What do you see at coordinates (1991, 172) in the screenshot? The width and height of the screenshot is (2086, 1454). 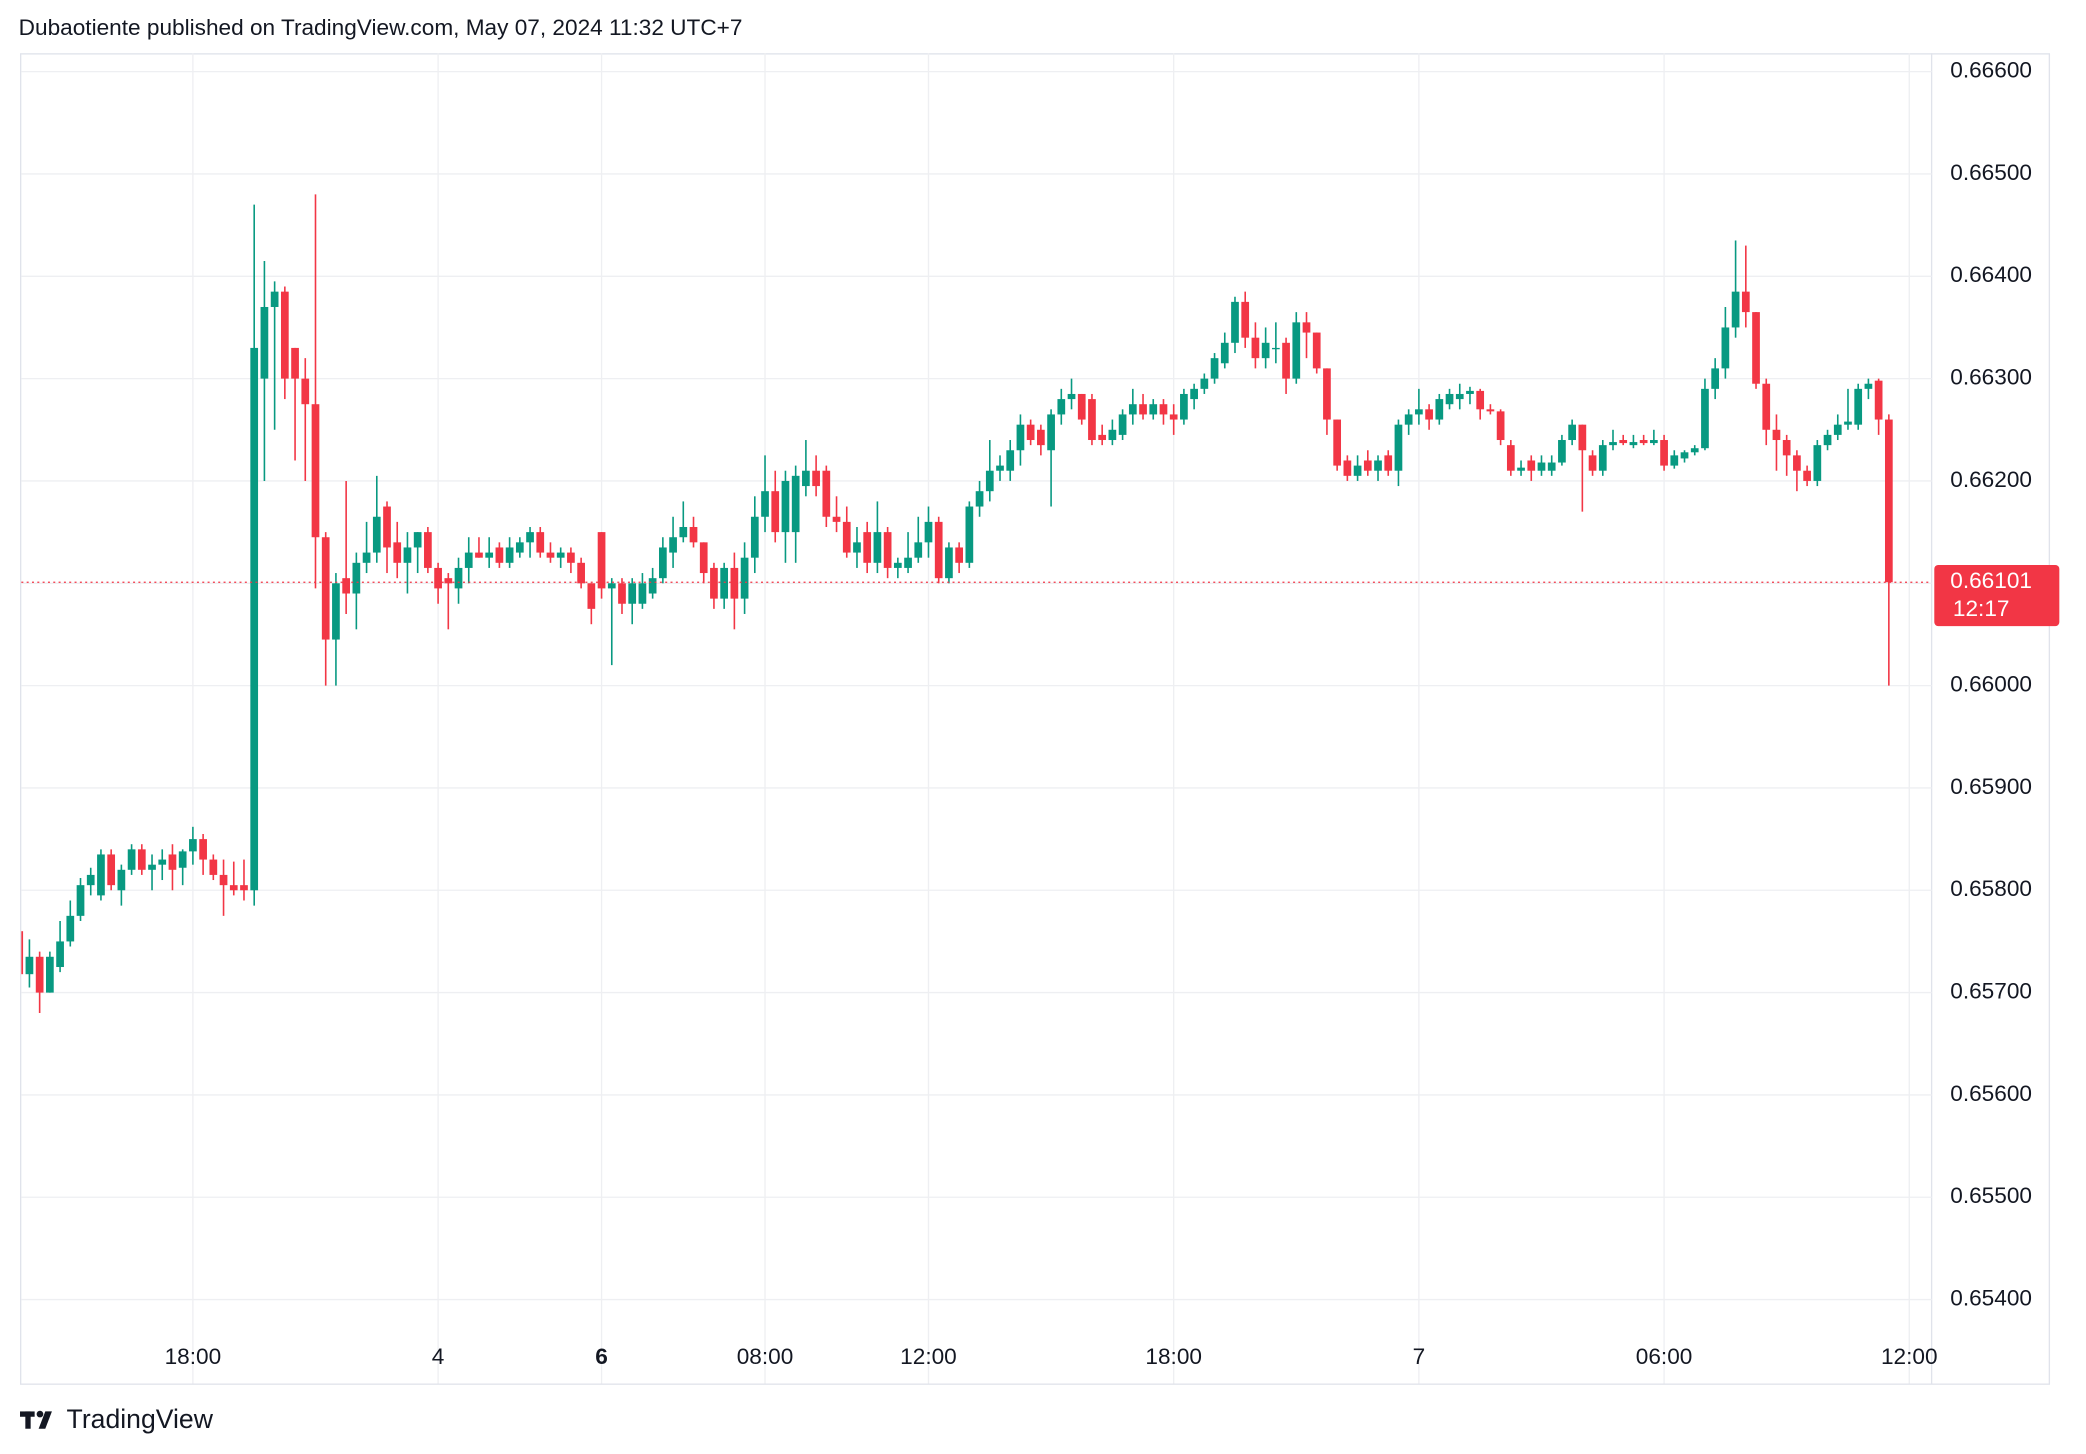 I see `y-tick-label: 0.66500` at bounding box center [1991, 172].